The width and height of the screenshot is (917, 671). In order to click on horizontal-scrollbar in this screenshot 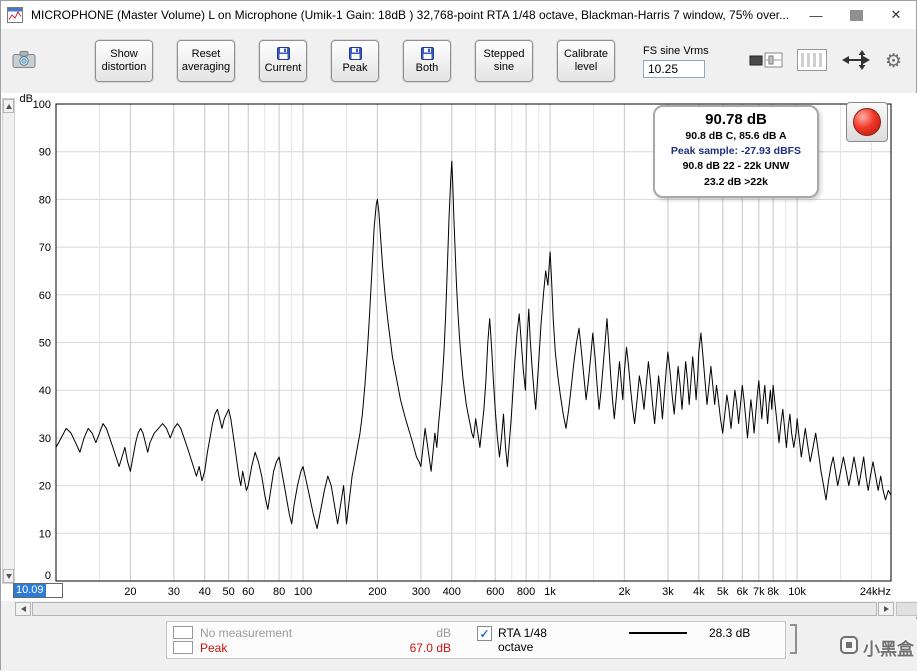, I will do `click(459, 609)`.